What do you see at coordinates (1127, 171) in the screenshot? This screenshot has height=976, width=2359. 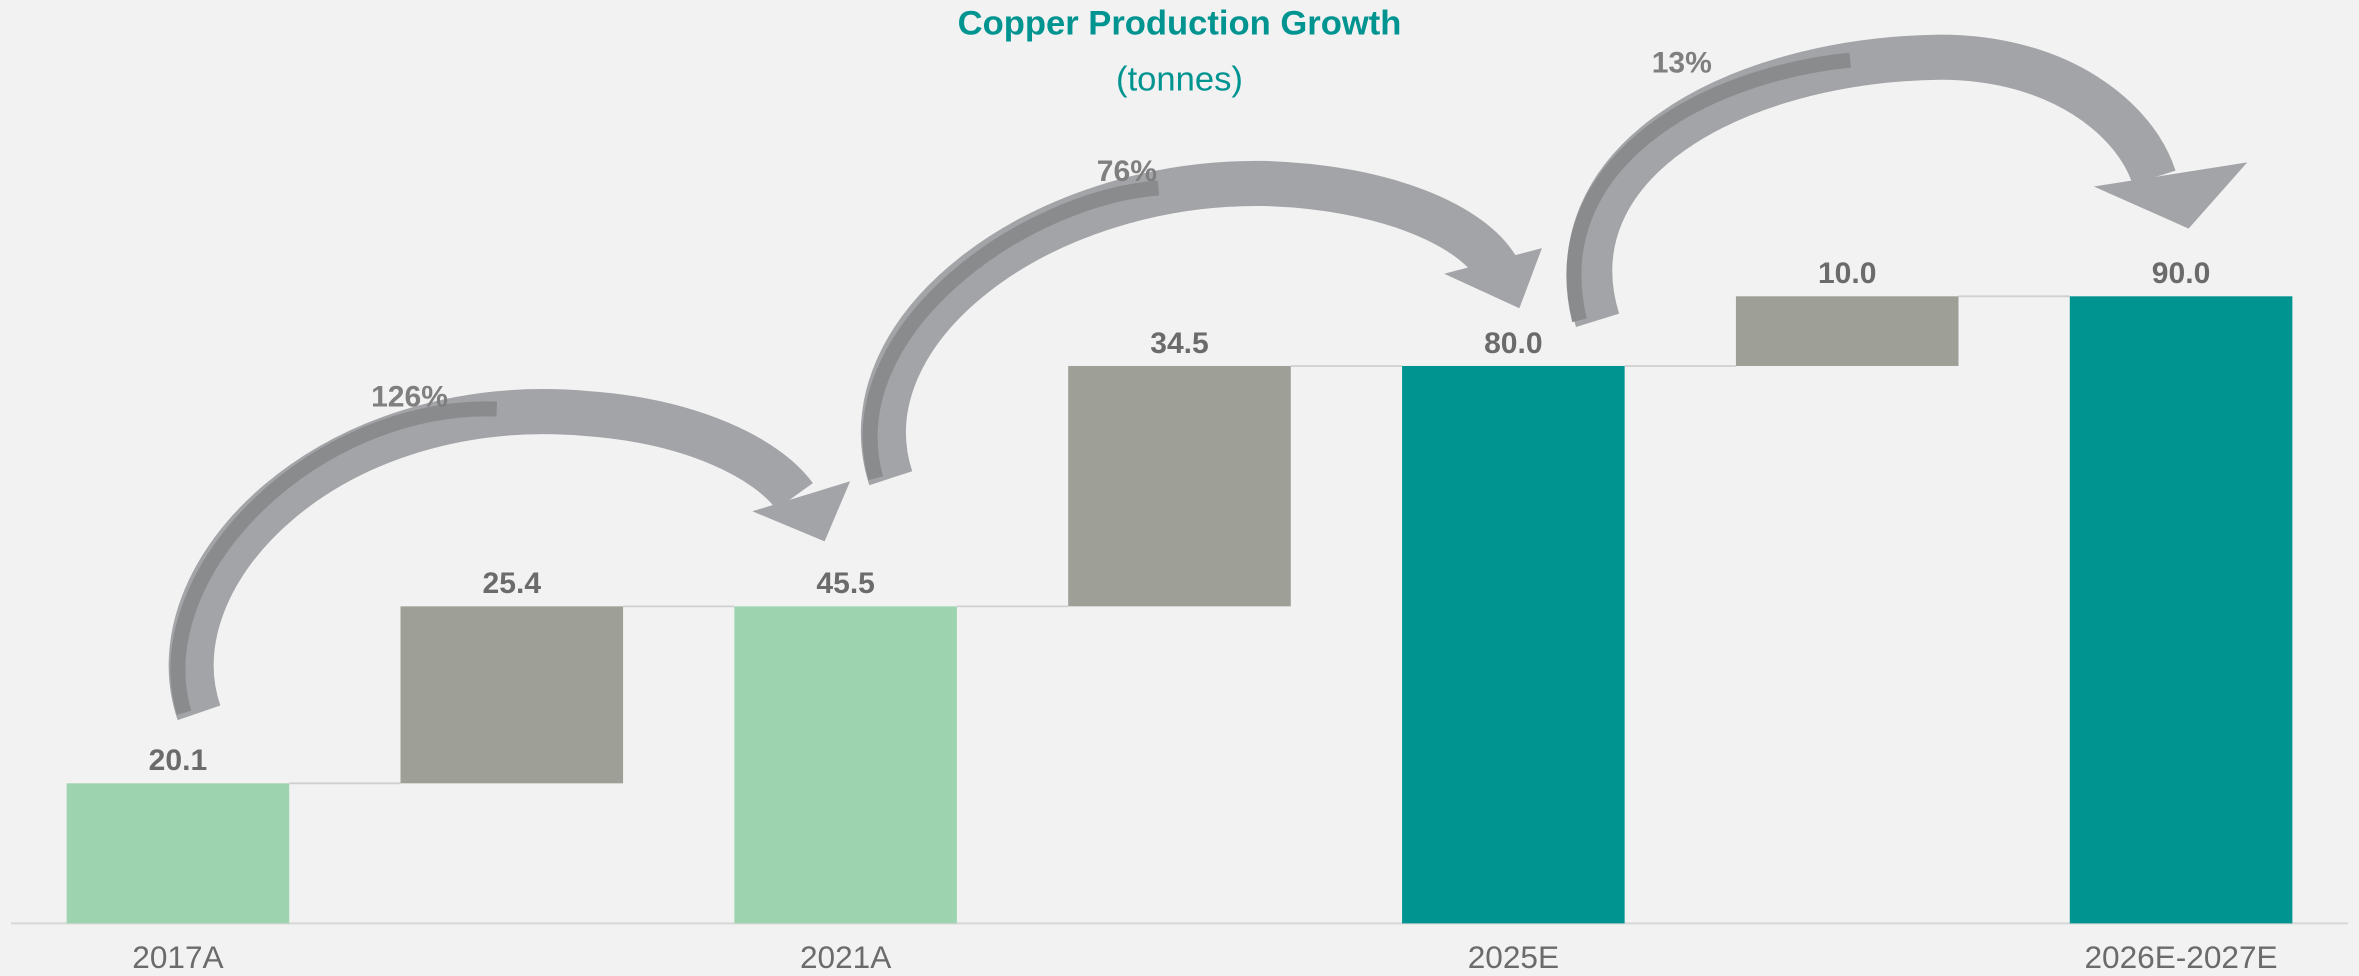 I see `growth-label: 76%` at bounding box center [1127, 171].